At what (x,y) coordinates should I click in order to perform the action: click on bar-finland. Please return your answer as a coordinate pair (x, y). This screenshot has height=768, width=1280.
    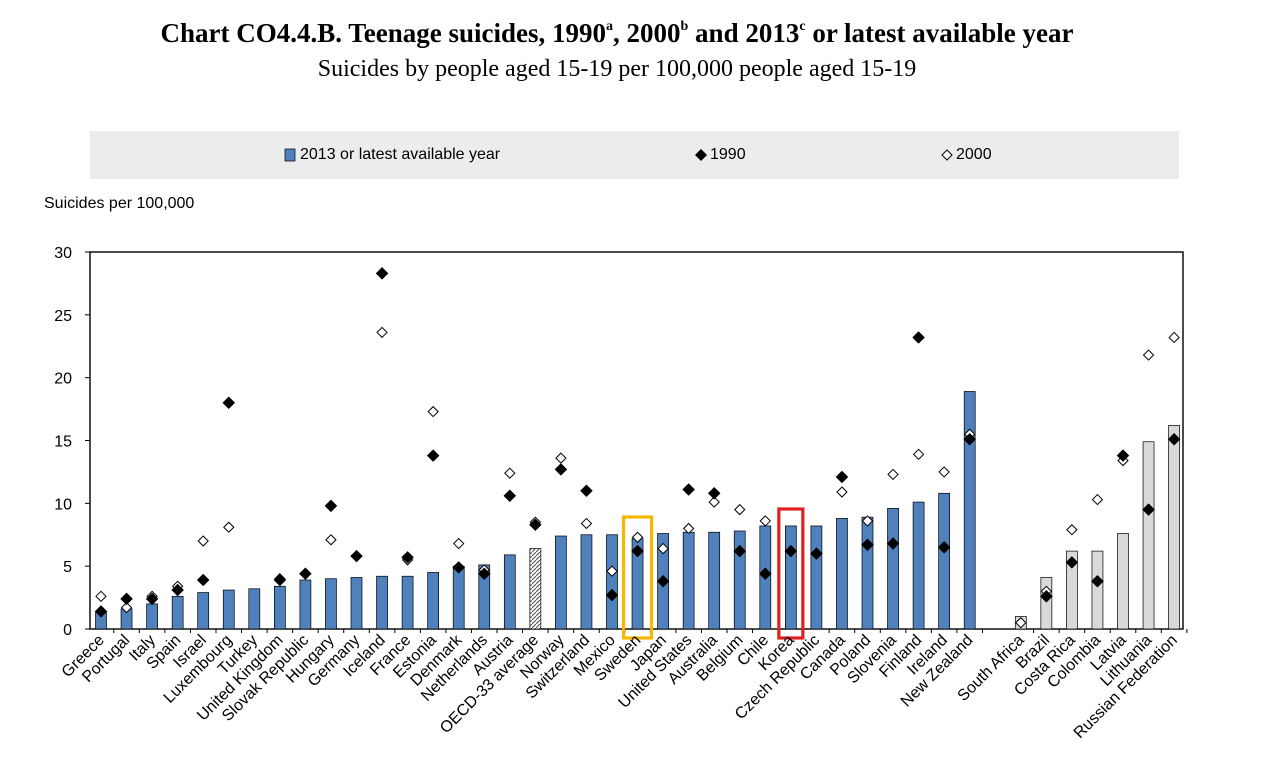
    Looking at the image, I should click on (918, 565).